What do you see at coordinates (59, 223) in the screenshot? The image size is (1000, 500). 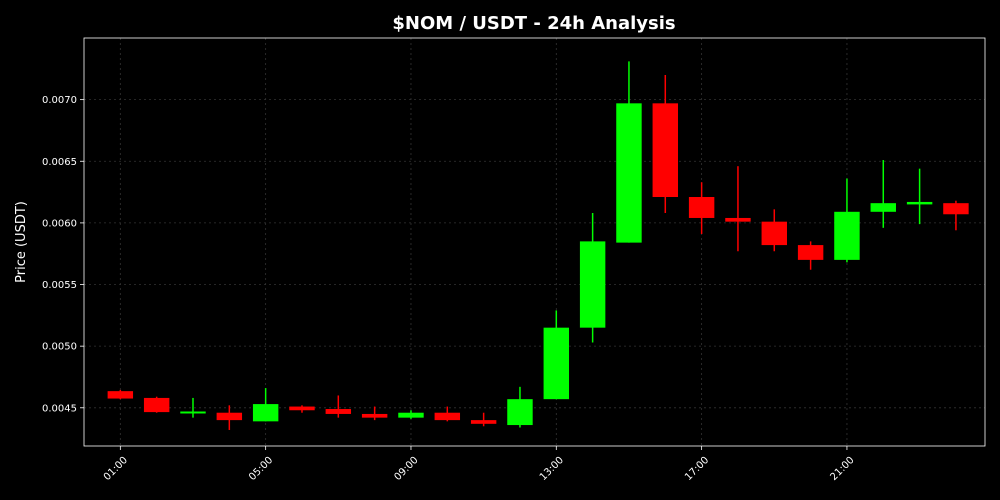 I see `y-tick-label: 0.0060` at bounding box center [59, 223].